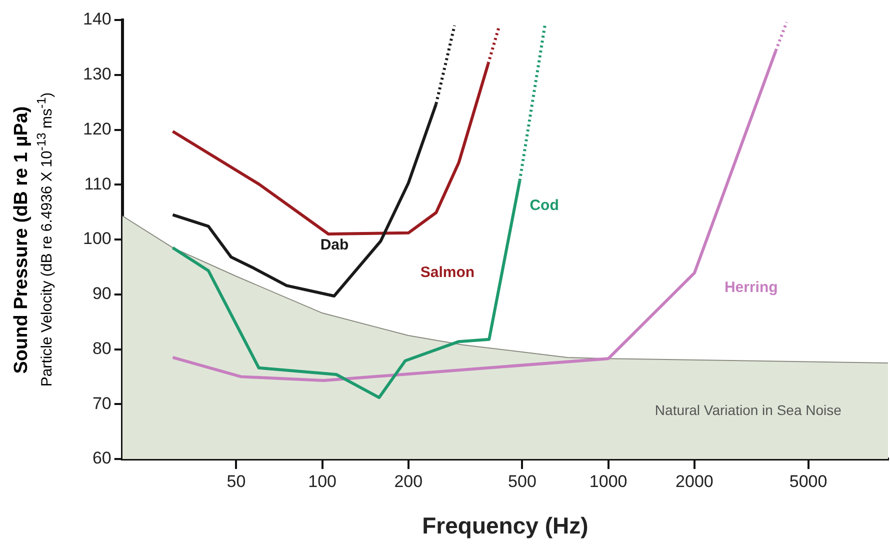 The height and width of the screenshot is (545, 890). What do you see at coordinates (236, 481) in the screenshot?
I see `x-tick-label: 50` at bounding box center [236, 481].